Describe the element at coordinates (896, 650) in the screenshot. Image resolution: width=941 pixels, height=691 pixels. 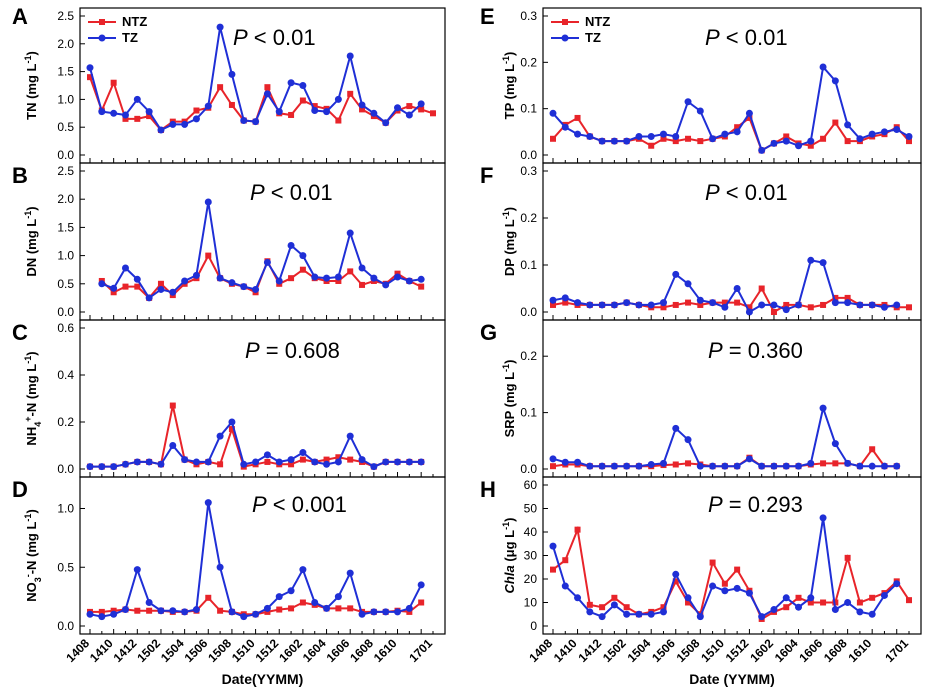
I see `x-tick-label: 1701` at that location.